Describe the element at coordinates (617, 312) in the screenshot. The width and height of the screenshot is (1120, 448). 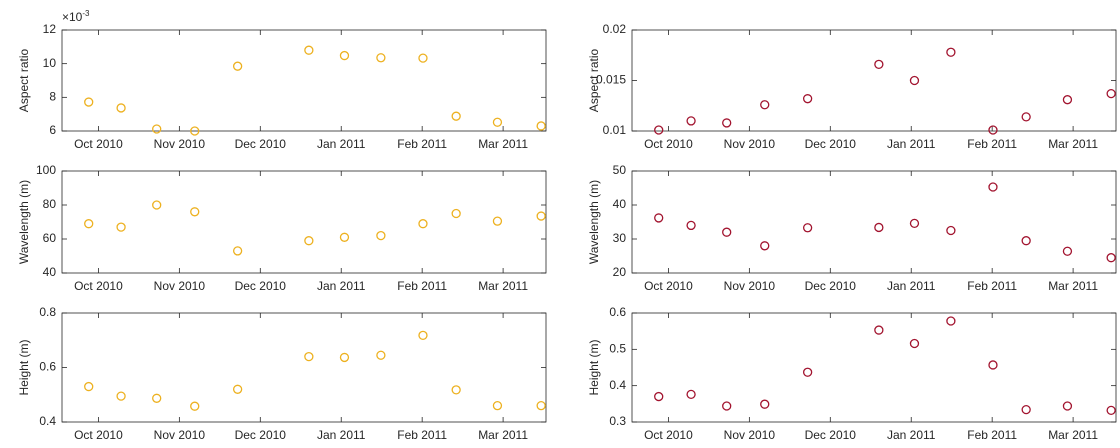
I see `y-tick-label: 0.6` at that location.